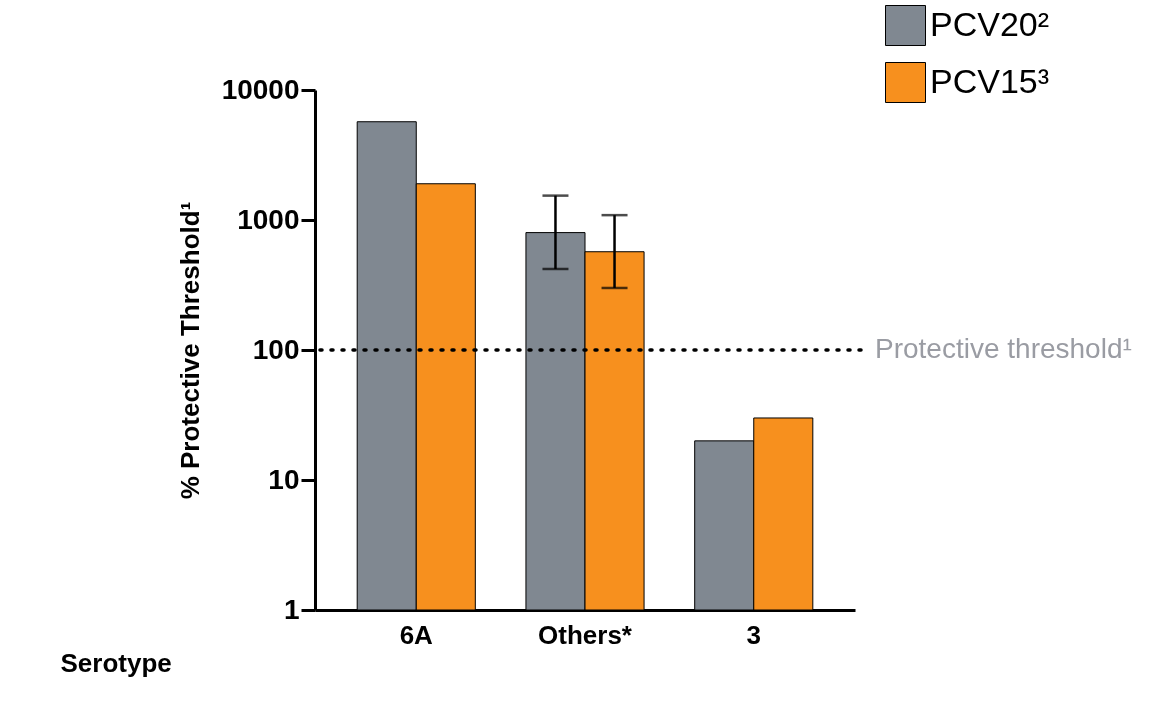 This screenshot has height=714, width=1159. What do you see at coordinates (416, 634) in the screenshot?
I see `x-tick-label: 6A` at bounding box center [416, 634].